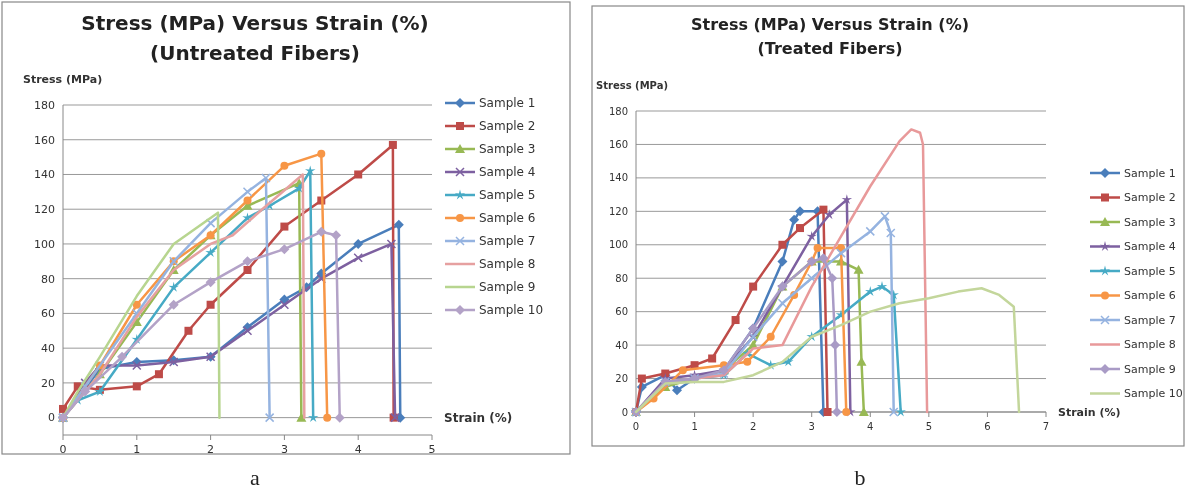 This screenshot has height=497, width=1186. What do you see at coordinates (860, 477) in the screenshot?
I see `text: b` at bounding box center [860, 477].